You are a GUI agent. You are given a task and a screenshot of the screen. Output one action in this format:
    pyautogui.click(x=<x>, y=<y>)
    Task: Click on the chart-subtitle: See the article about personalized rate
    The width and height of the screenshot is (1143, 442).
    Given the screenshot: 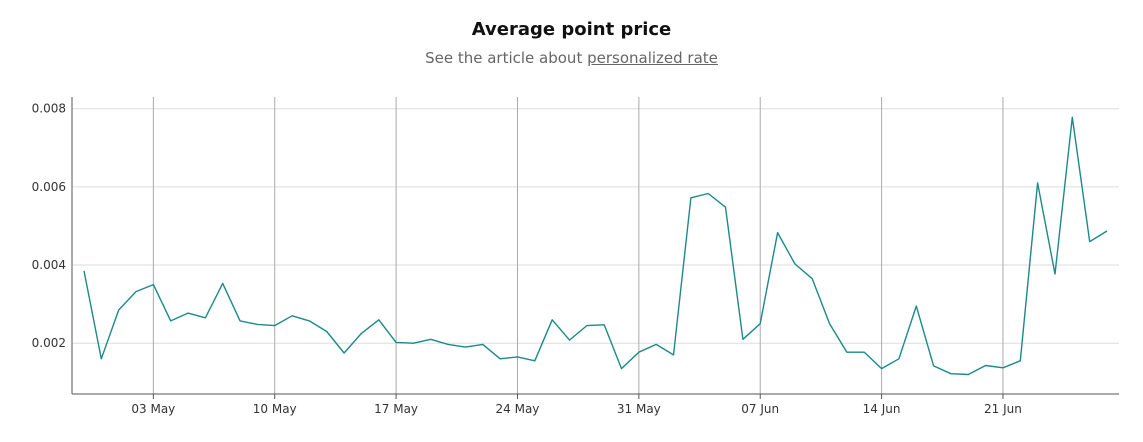 What is the action you would take?
    pyautogui.click(x=571, y=58)
    